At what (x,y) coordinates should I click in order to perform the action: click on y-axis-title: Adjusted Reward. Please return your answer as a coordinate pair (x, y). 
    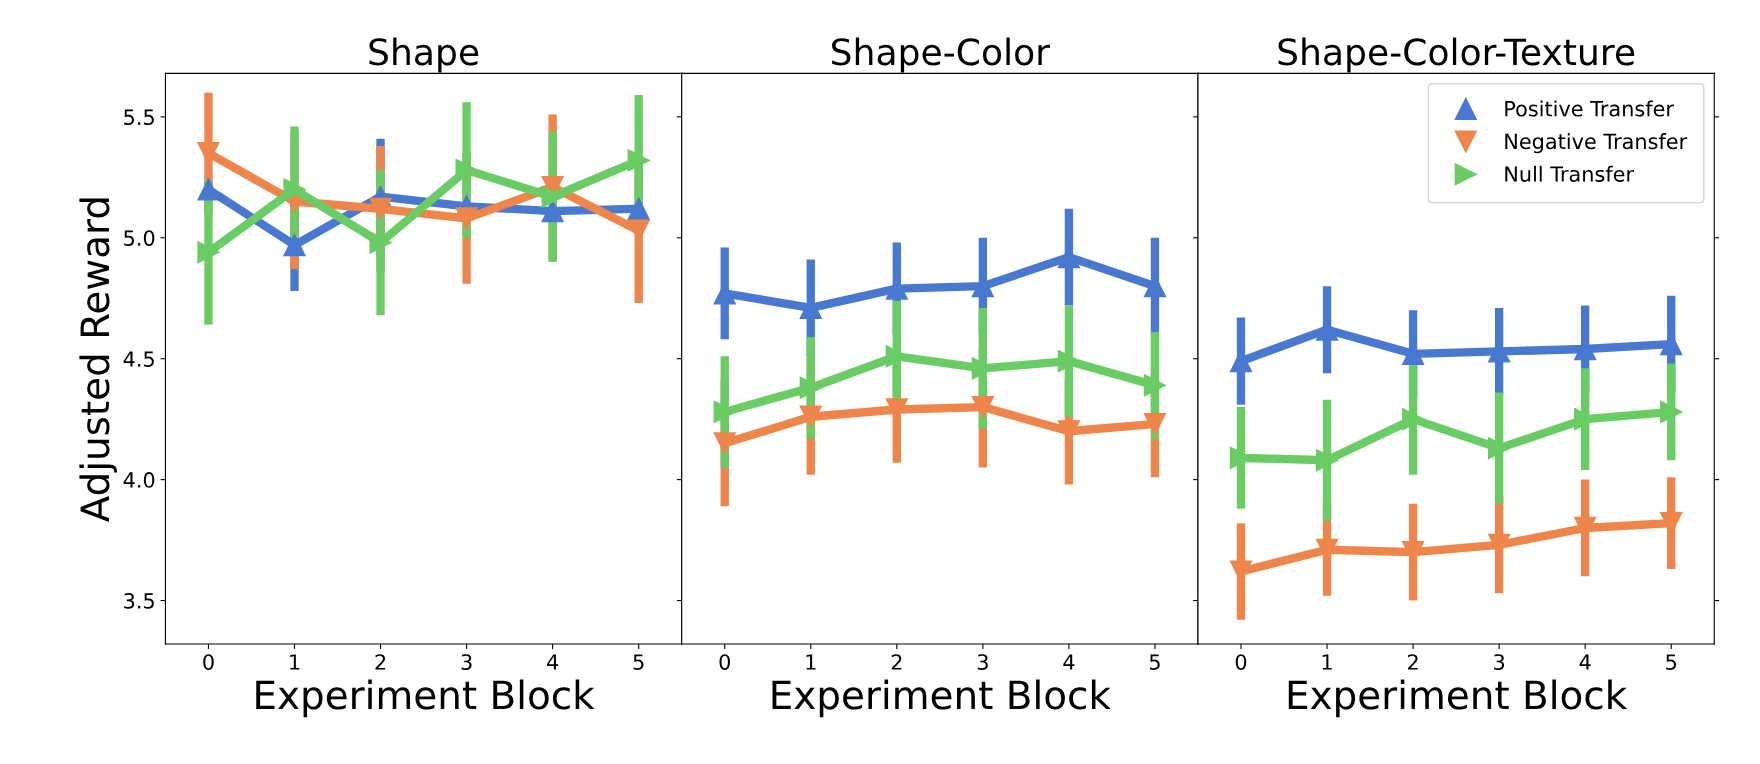
    Looking at the image, I should click on (98, 360).